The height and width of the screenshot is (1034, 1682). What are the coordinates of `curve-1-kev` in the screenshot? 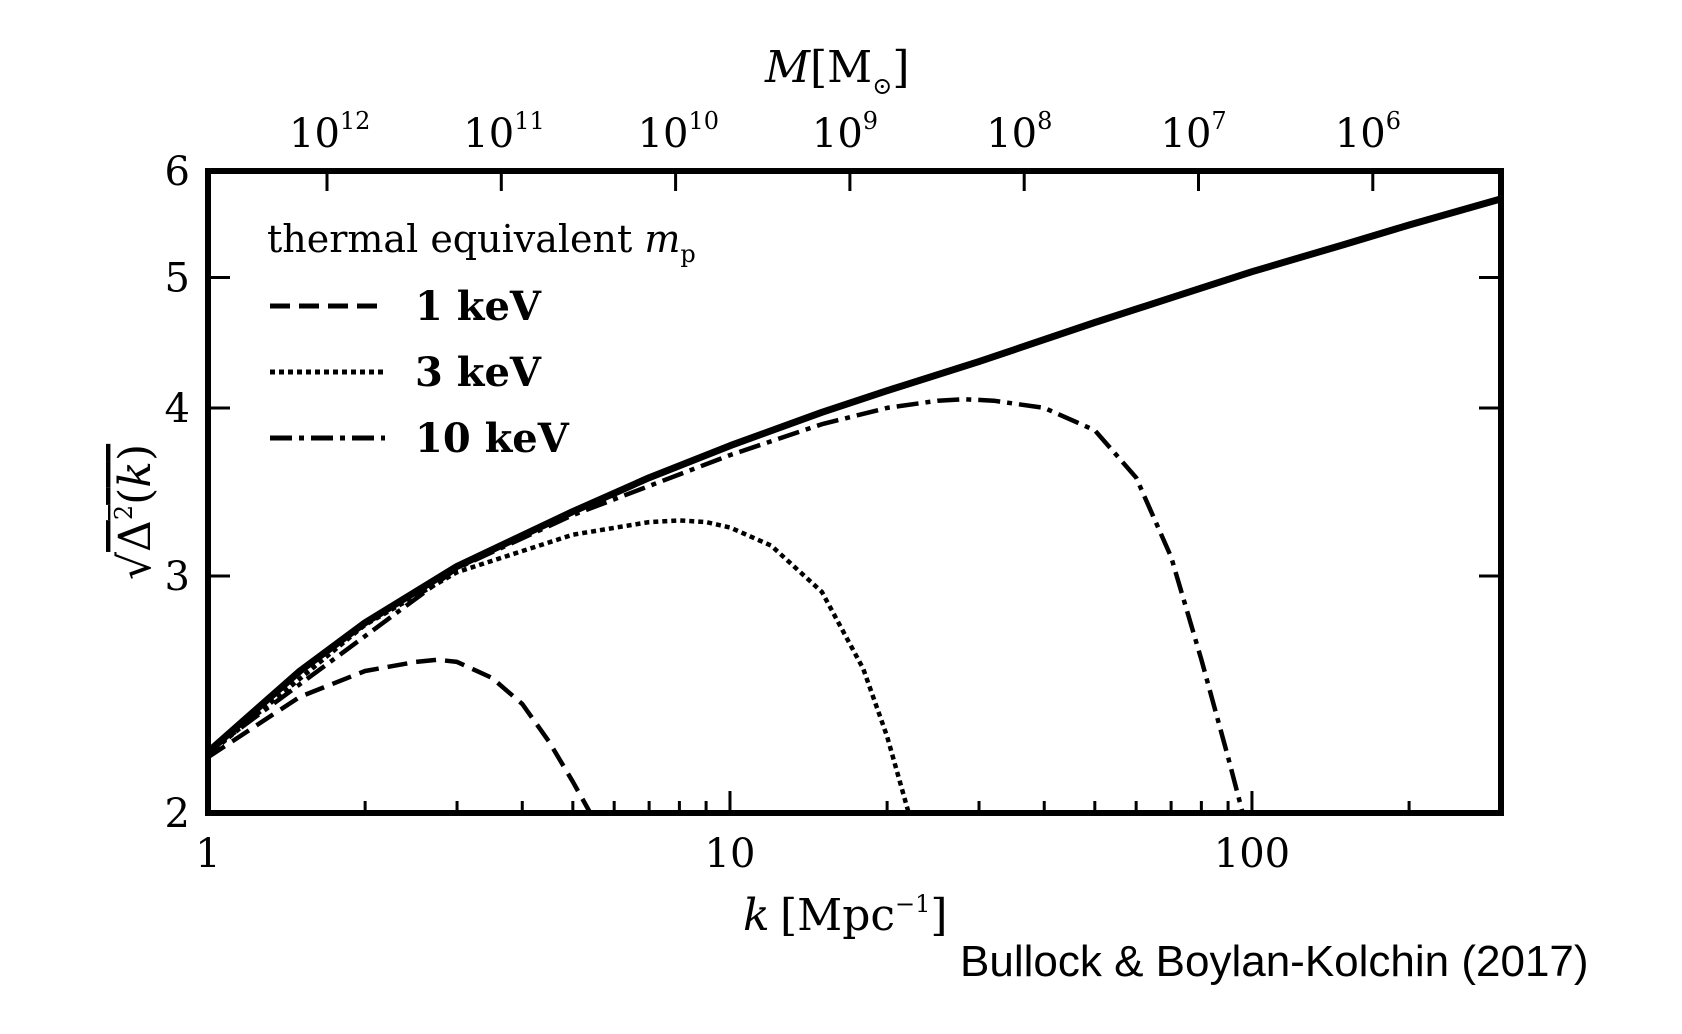 It's located at (399, 736).